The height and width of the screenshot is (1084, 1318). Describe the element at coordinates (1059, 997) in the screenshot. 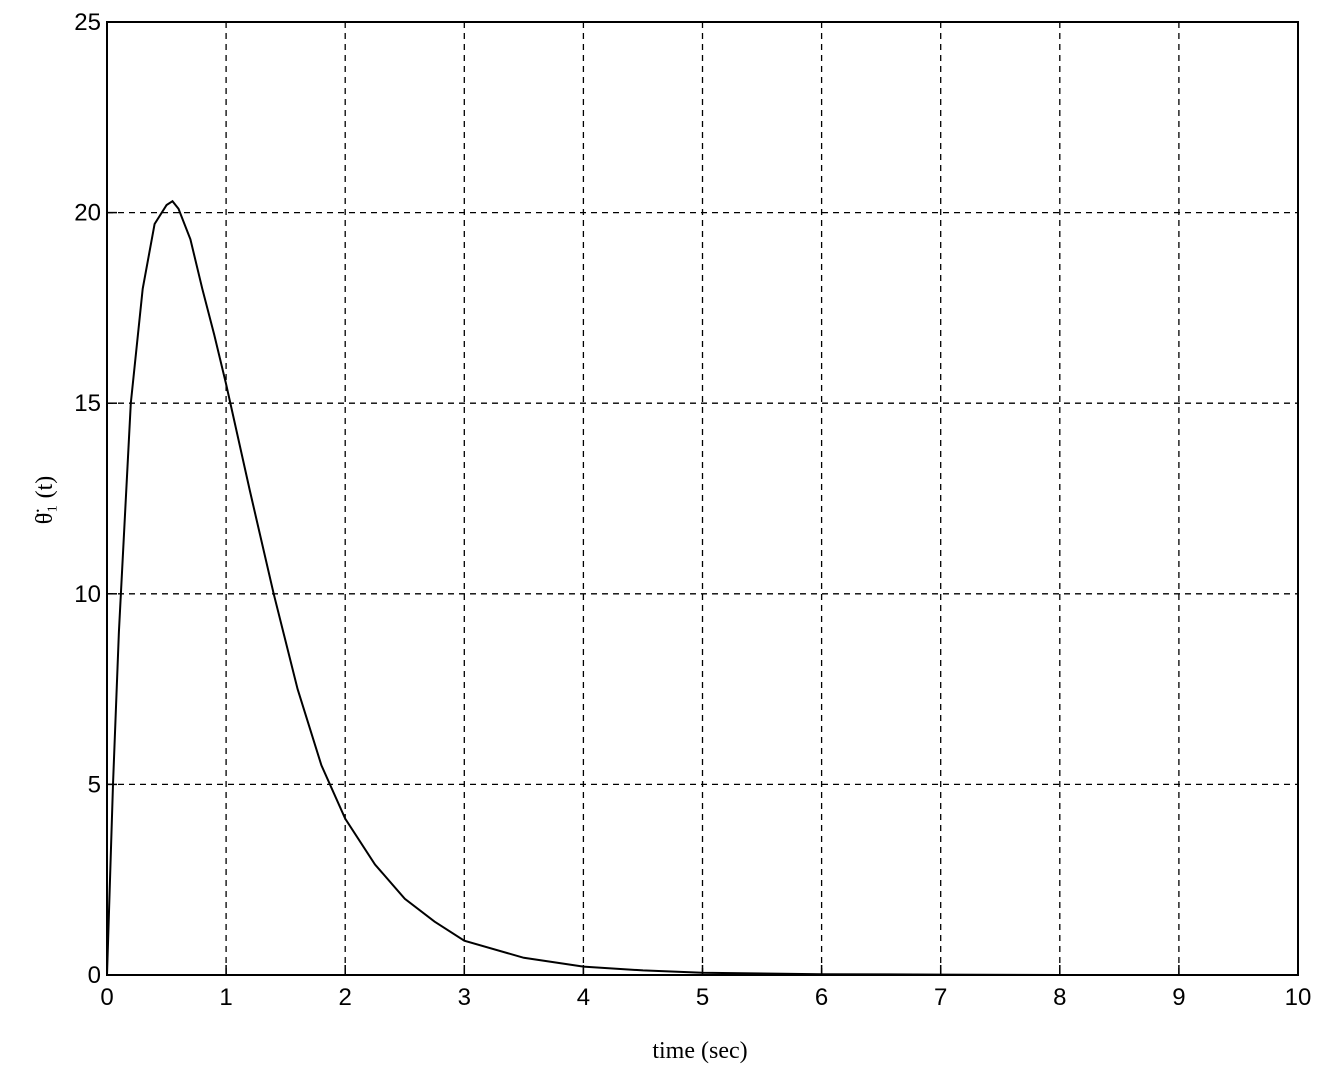

I see `x-tick-label: 8` at that location.